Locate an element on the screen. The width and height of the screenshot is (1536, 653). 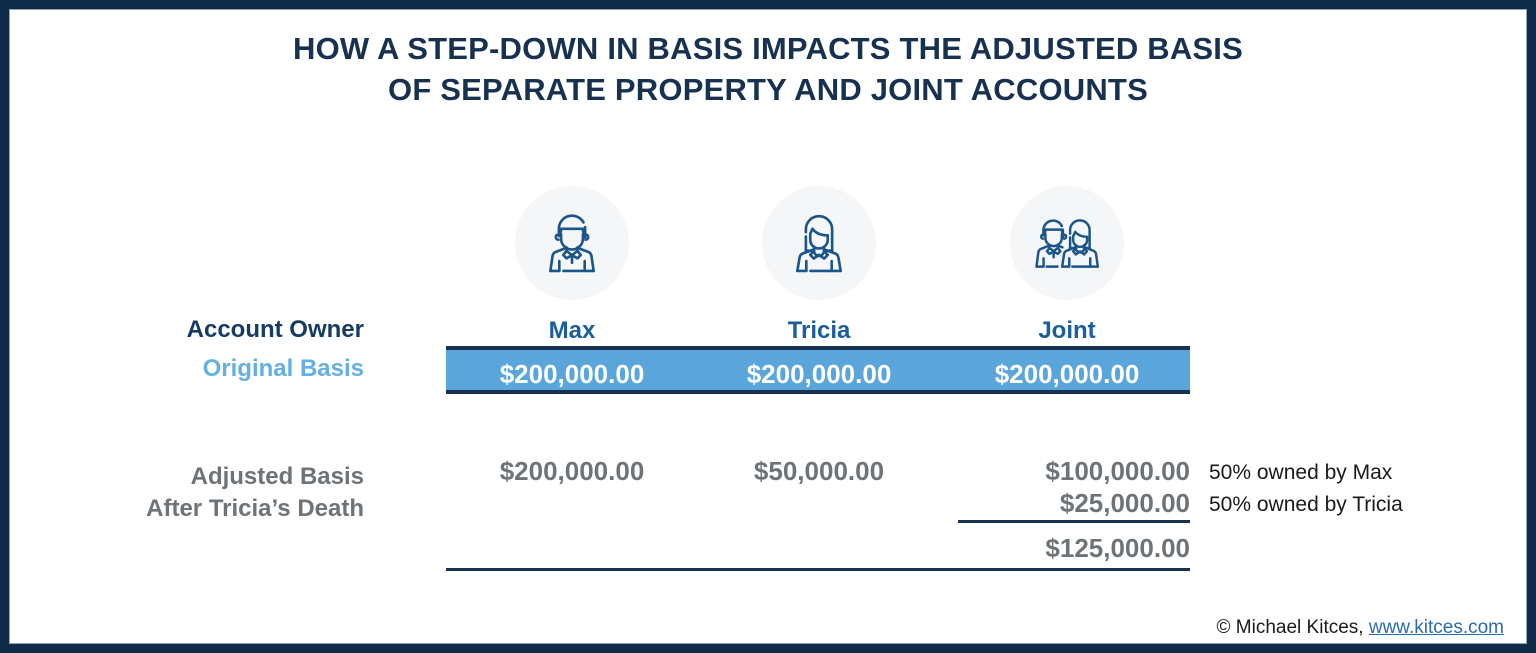
original-basis-value-tricia: $200,000.00 is located at coordinates (819, 374).